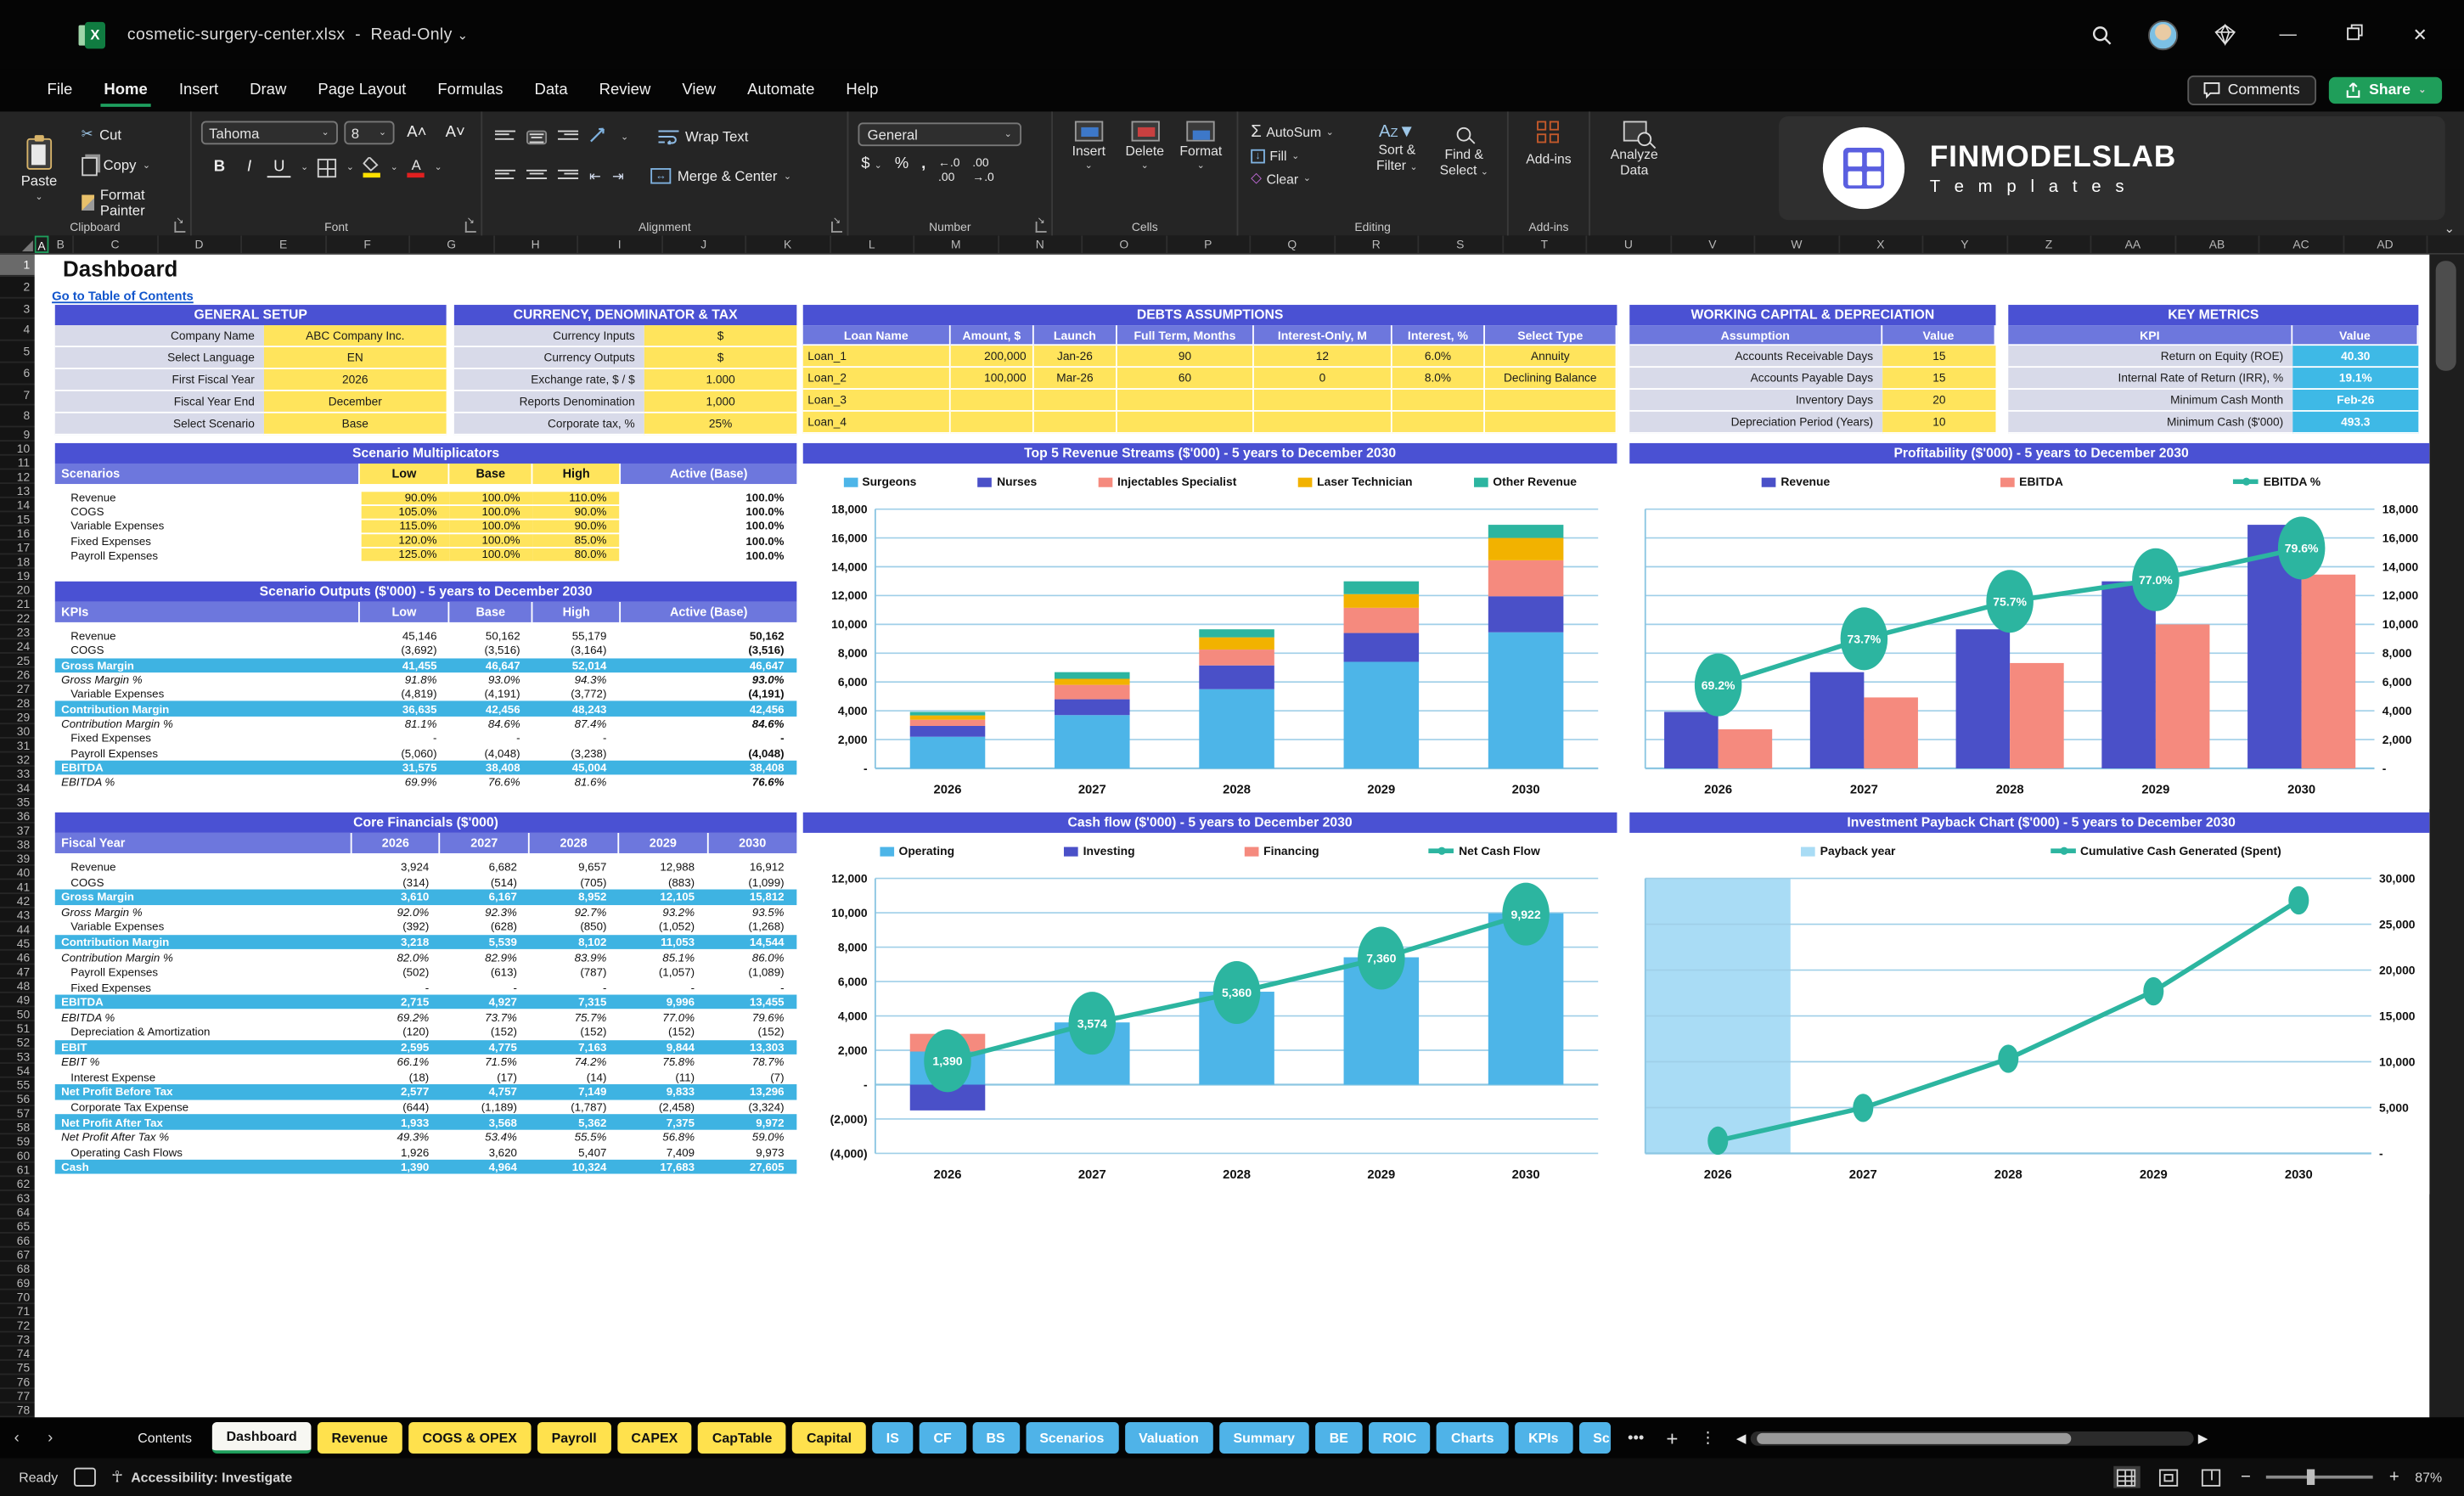 This screenshot has width=2464, height=1496. What do you see at coordinates (74, 1047) in the screenshot?
I see `cell-label: EBIT` at bounding box center [74, 1047].